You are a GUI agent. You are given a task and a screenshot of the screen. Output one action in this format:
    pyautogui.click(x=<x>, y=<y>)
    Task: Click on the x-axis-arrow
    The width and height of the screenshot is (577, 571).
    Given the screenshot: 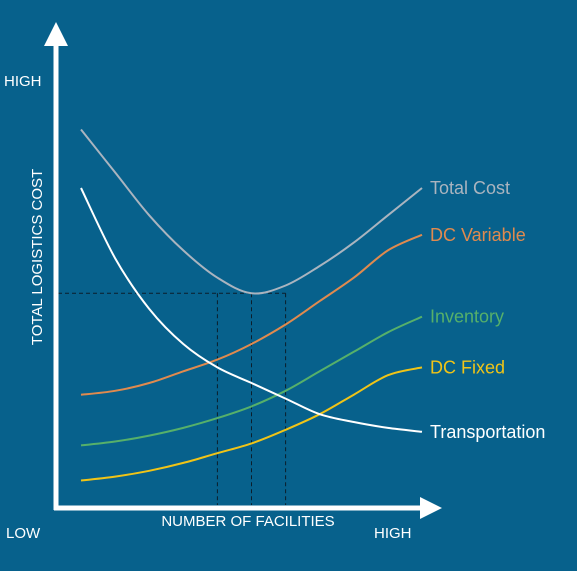 What is the action you would take?
    pyautogui.click(x=431, y=508)
    